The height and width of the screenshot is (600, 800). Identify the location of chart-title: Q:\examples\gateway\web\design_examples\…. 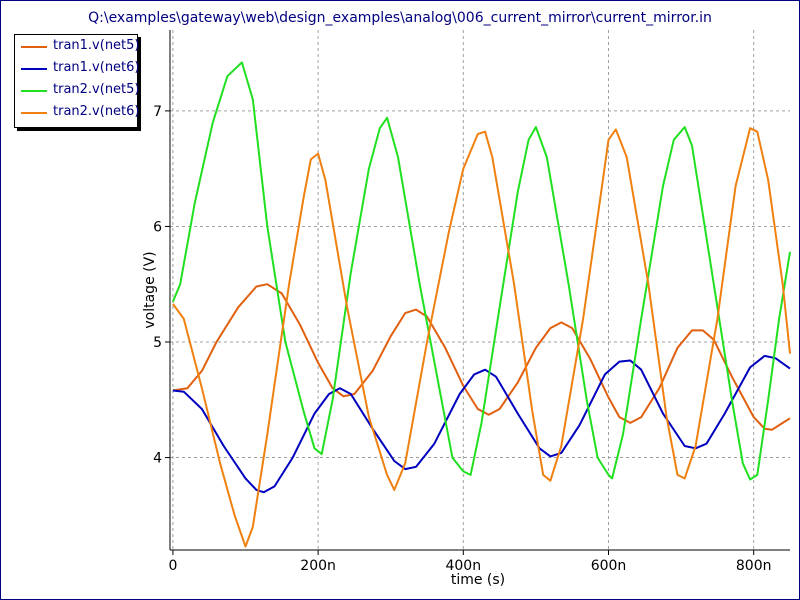
(400, 18).